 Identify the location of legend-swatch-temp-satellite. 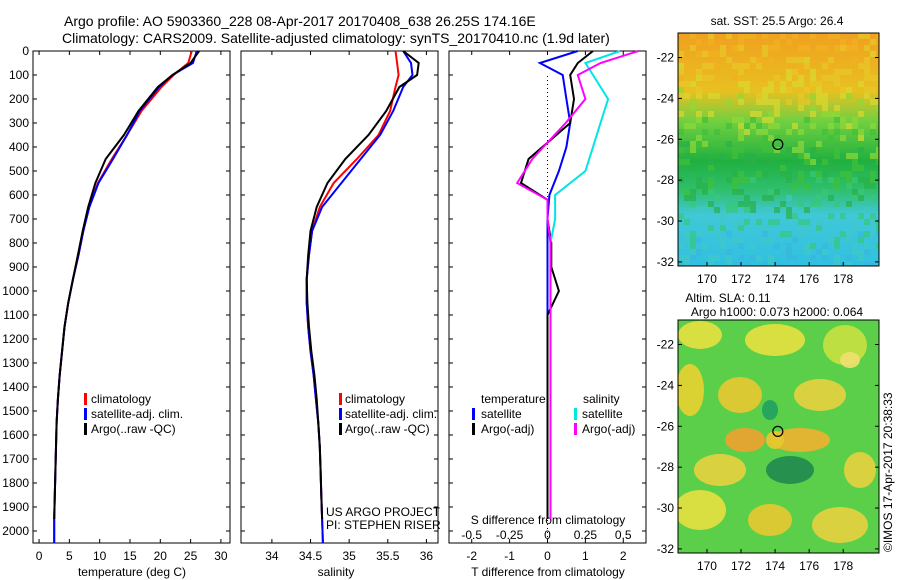
(473, 414).